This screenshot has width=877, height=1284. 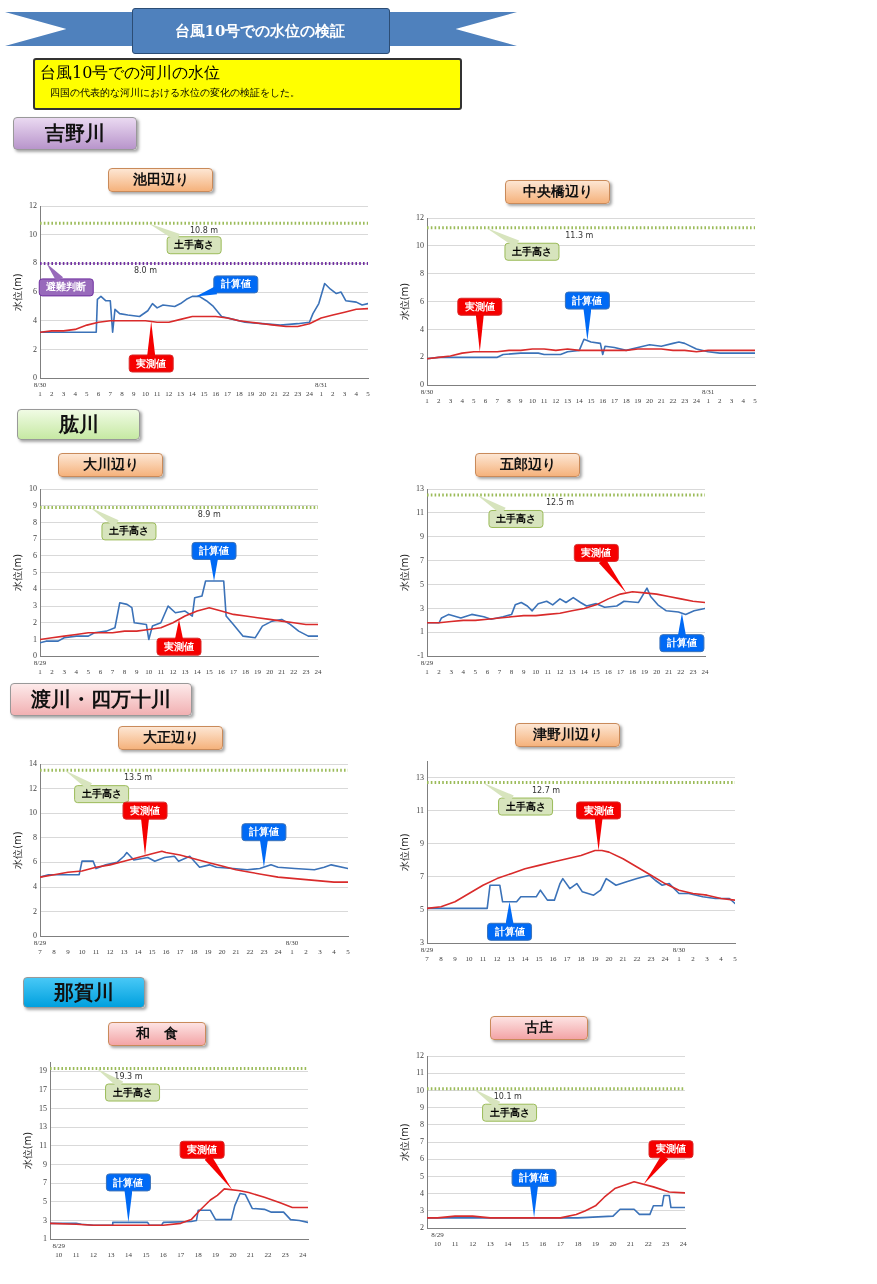 What do you see at coordinates (145, 271) in the screenshot?
I see `annotation: 8.0 m` at bounding box center [145, 271].